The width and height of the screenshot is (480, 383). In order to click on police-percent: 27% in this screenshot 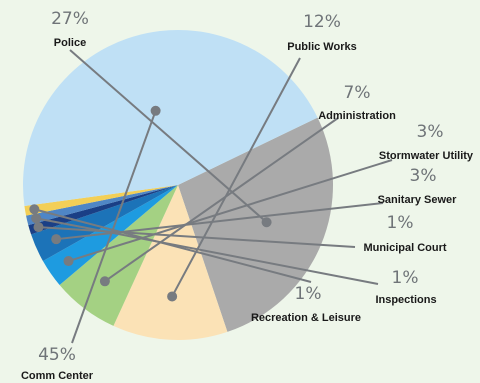, I will do `click(70, 19)`.